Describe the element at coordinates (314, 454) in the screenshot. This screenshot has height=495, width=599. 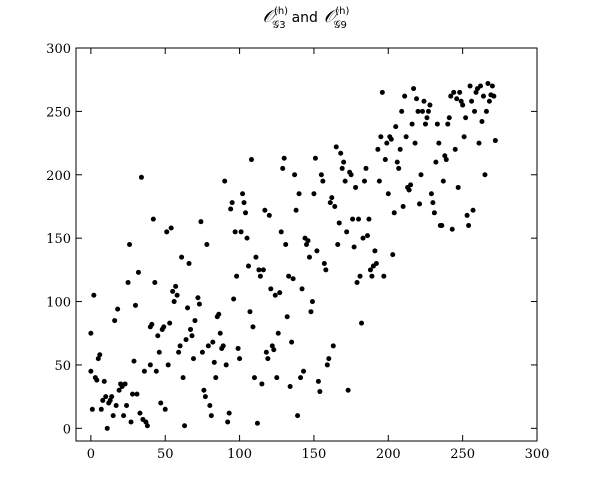
I see `x-tick-label: 150` at that location.